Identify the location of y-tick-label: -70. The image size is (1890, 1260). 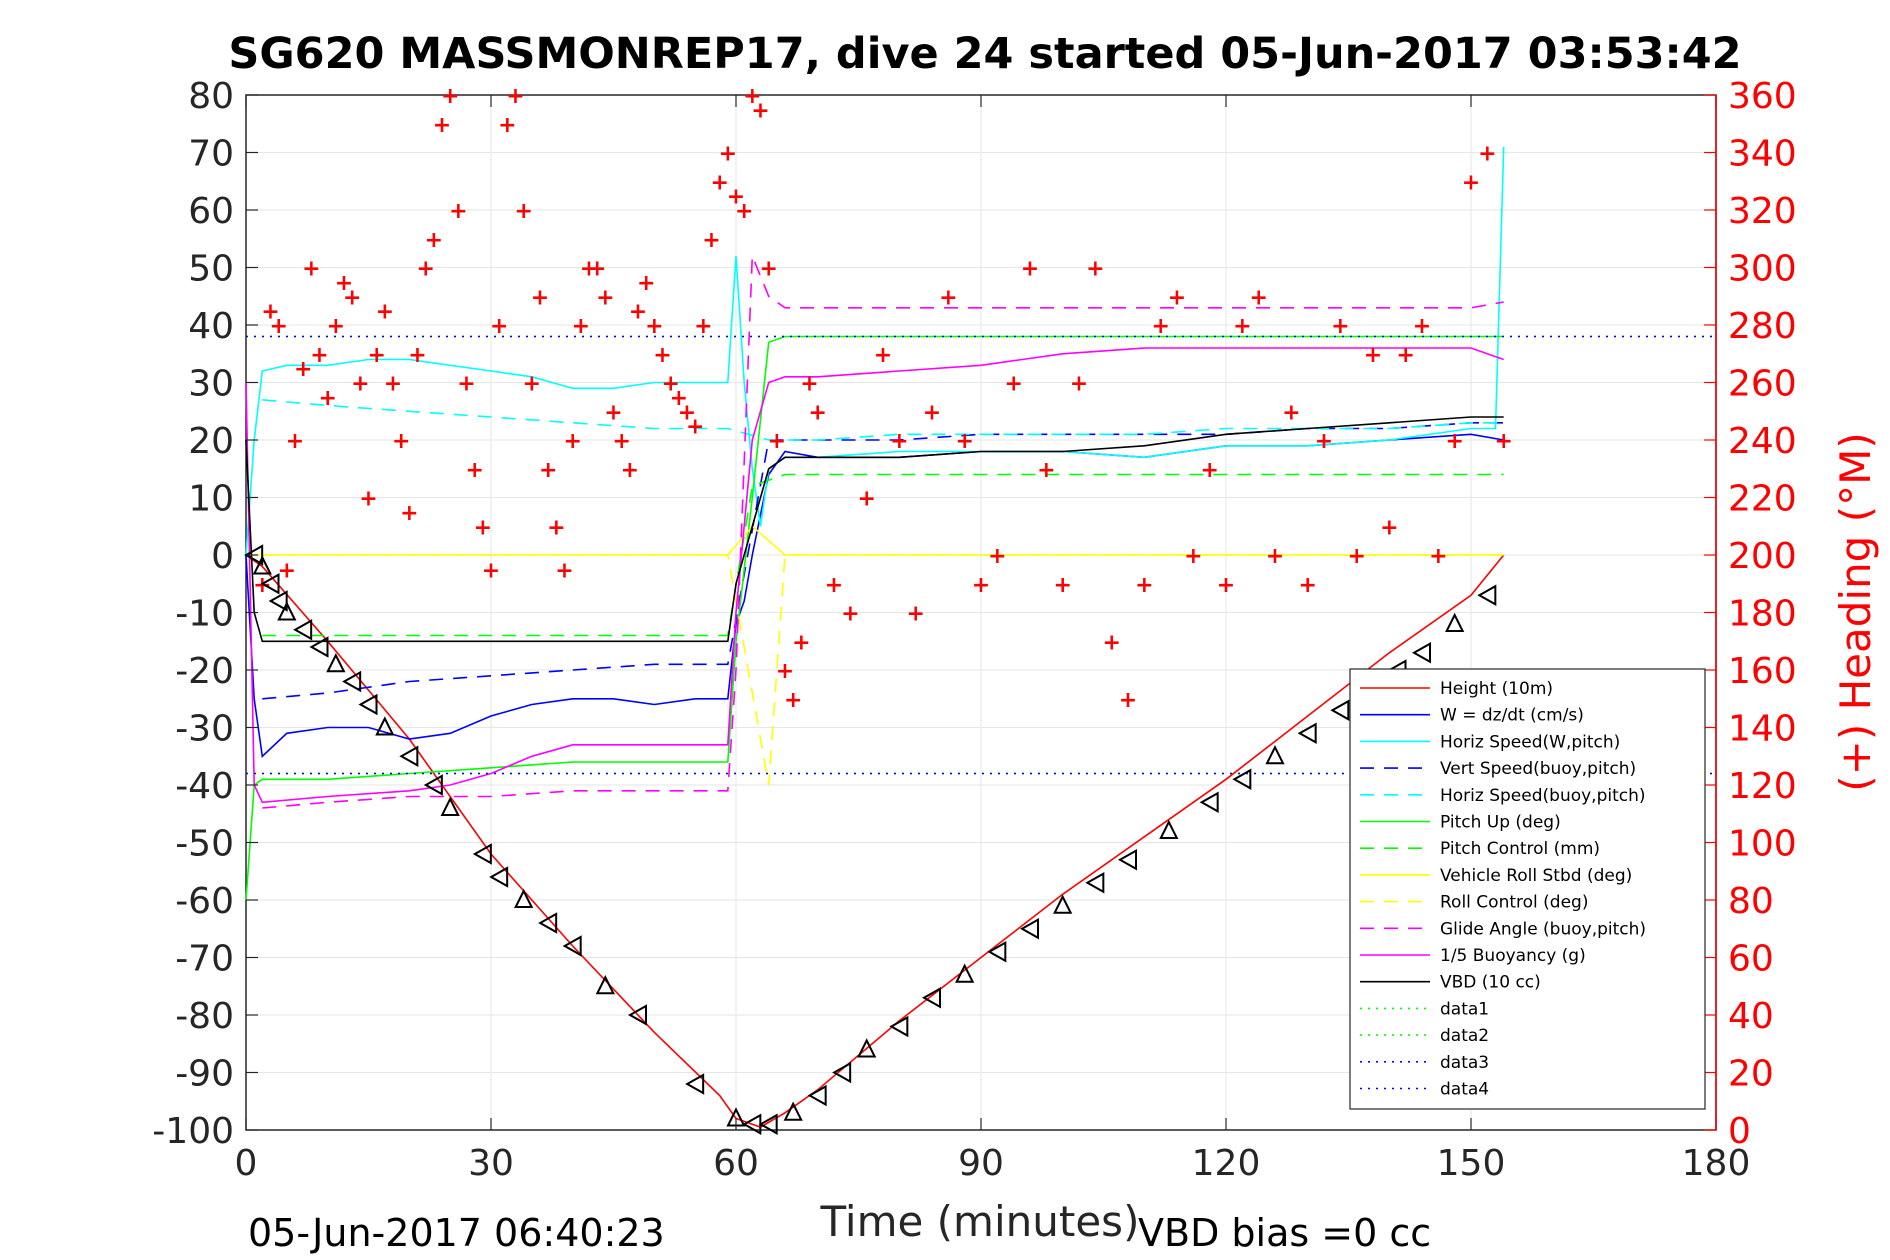
(204, 959).